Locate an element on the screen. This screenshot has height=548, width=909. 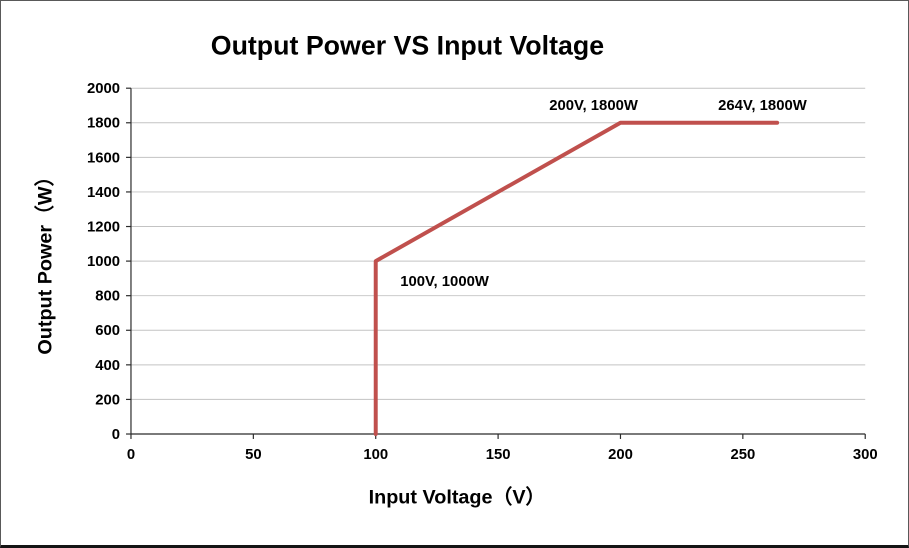
y-tick-label: 1200 is located at coordinates (103, 227).